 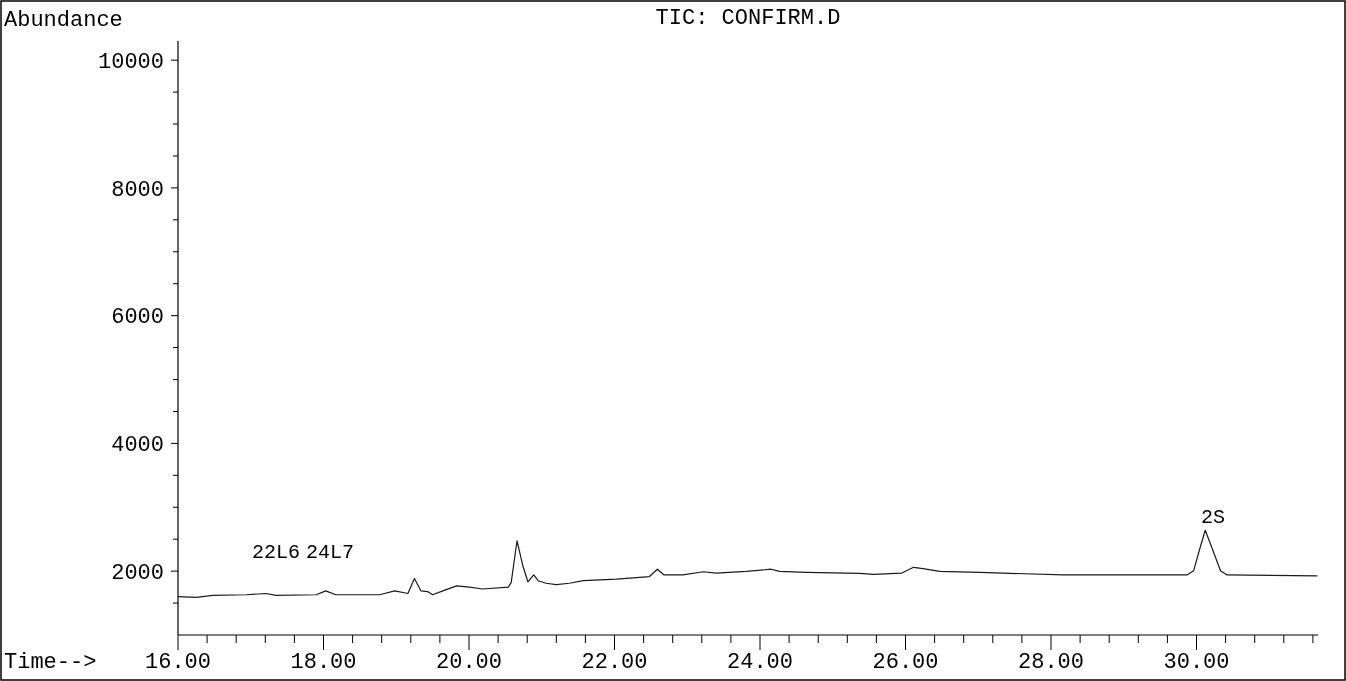 I want to click on annotation: 22L6, so click(x=276, y=552).